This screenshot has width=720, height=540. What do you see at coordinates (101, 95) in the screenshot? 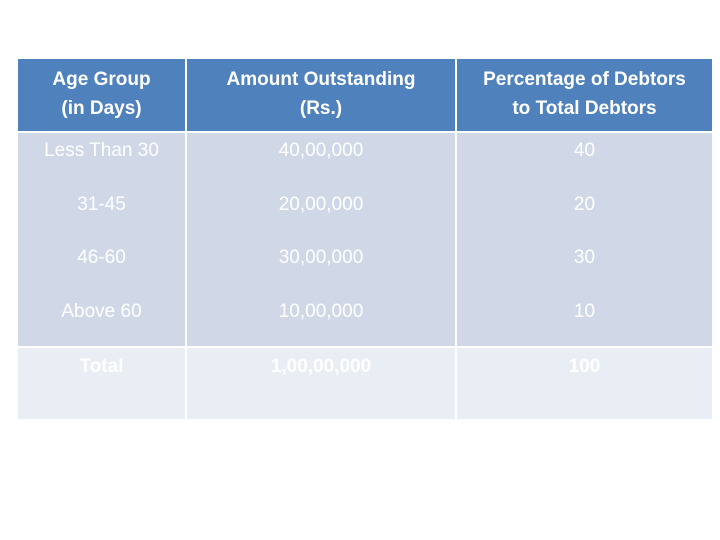
I see `header-age-group: Age Group (in Days)` at bounding box center [101, 95].